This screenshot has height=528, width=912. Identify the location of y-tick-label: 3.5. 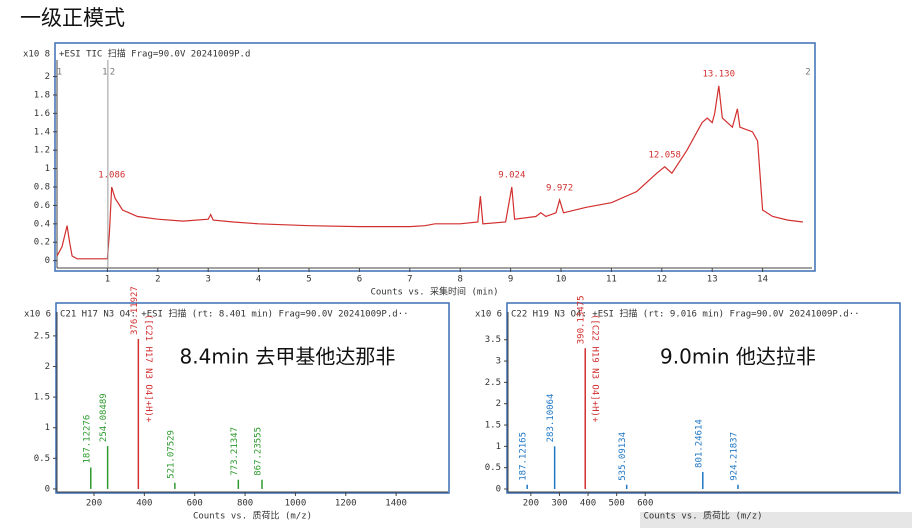
(493, 340).